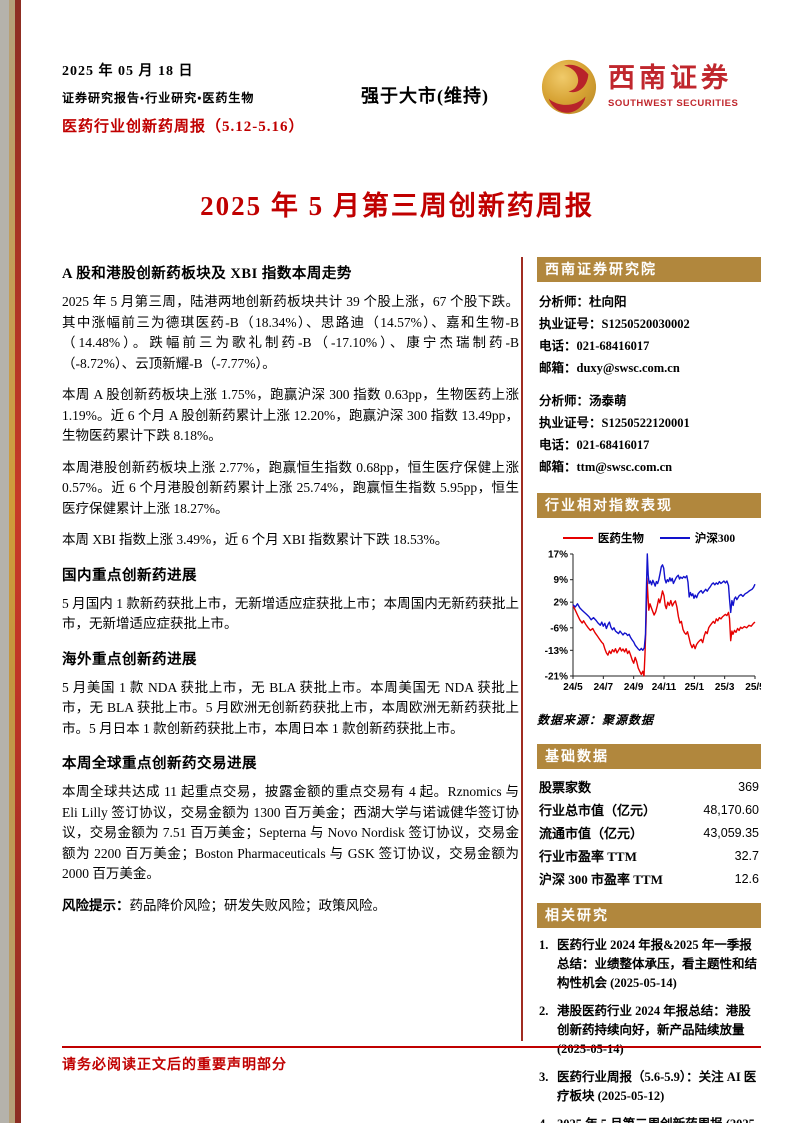  I want to click on basic-data-label: 行业总市值（亿元）, so click(598, 810).